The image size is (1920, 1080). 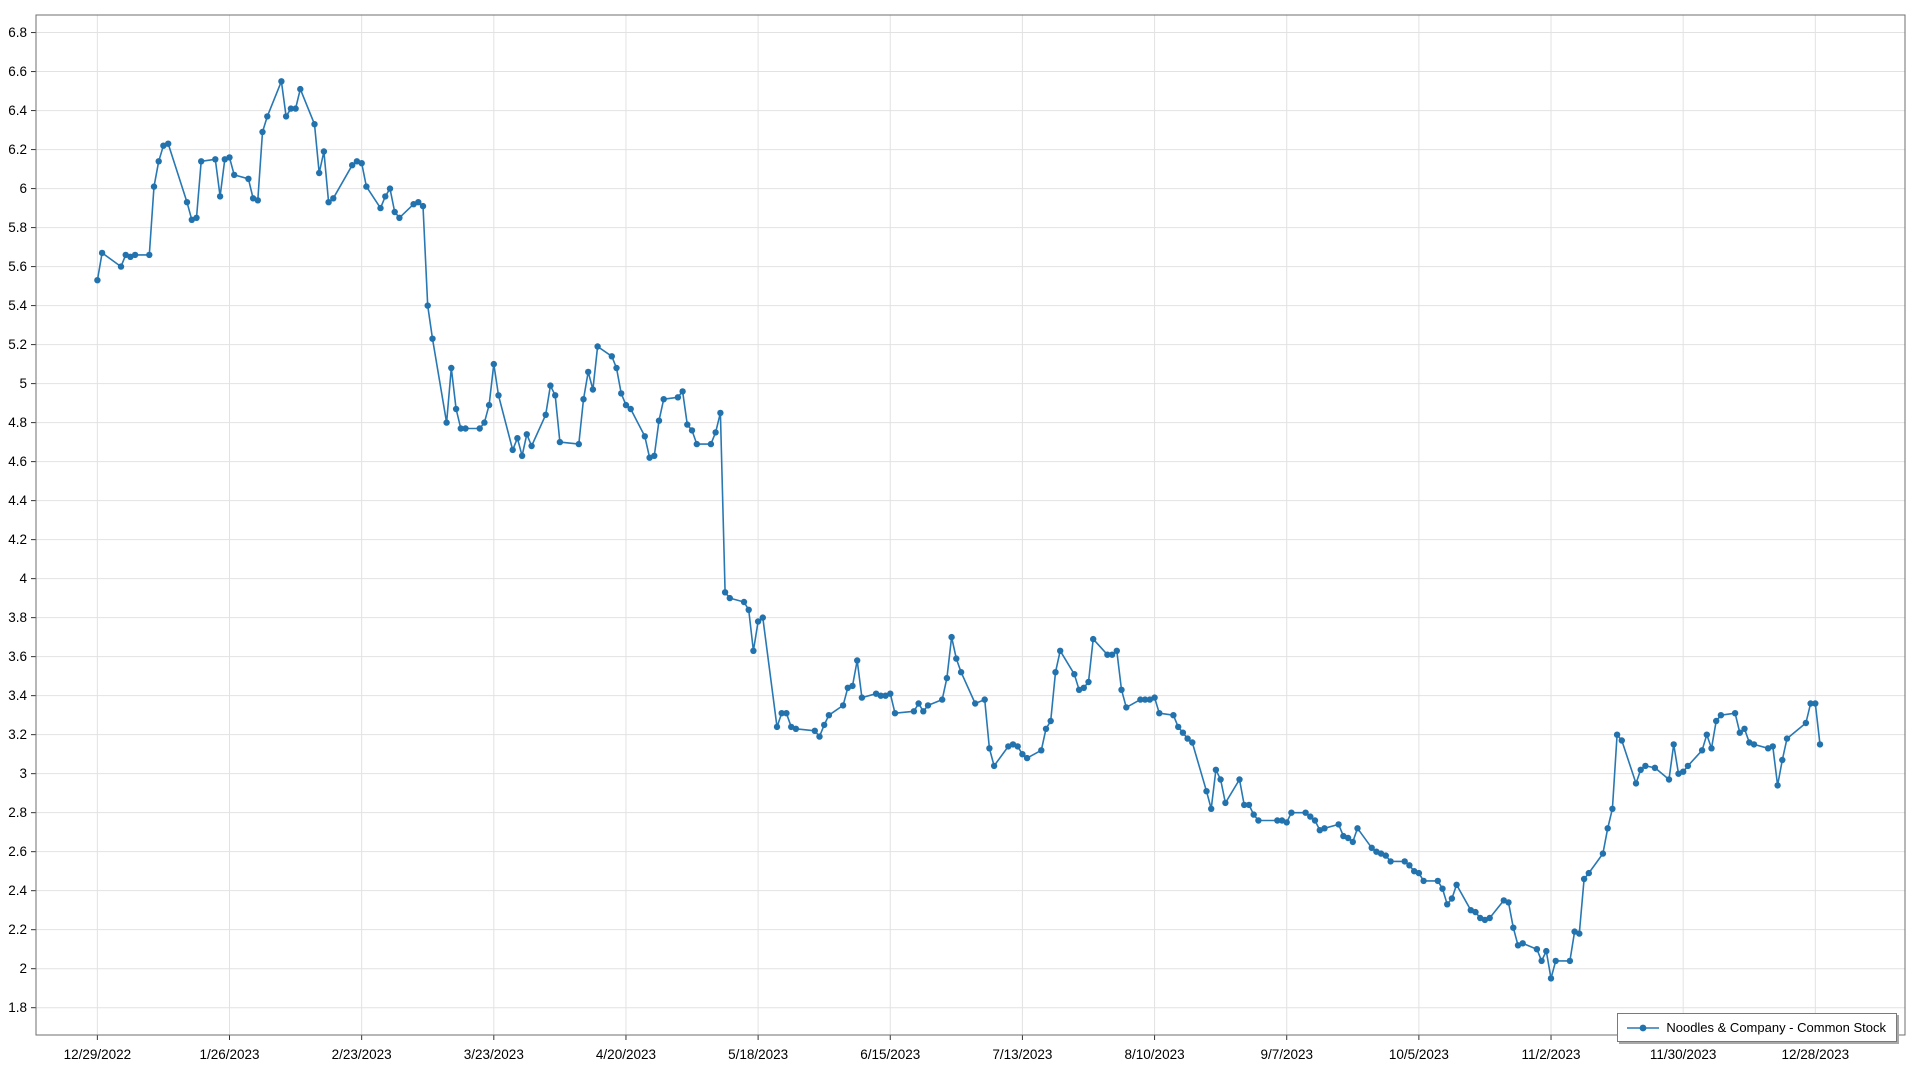 I want to click on y-axis-label: 5.6, so click(x=17, y=266).